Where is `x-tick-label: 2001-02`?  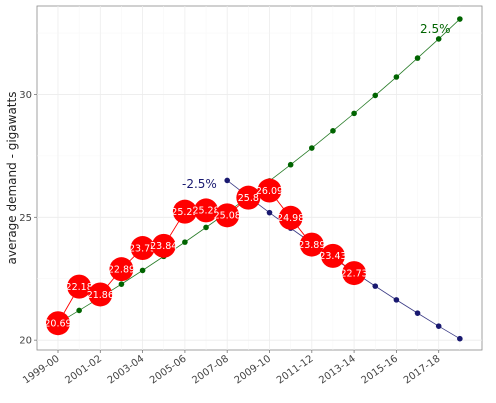 x-tick-label: 2001-02 is located at coordinates (83, 369).